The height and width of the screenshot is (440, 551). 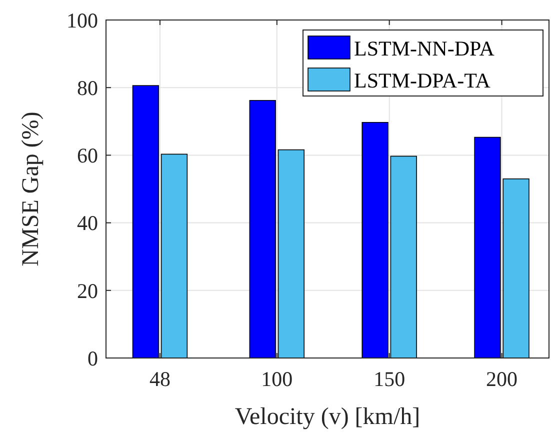 What do you see at coordinates (82, 20) in the screenshot?
I see `y-tick-label: 100` at bounding box center [82, 20].